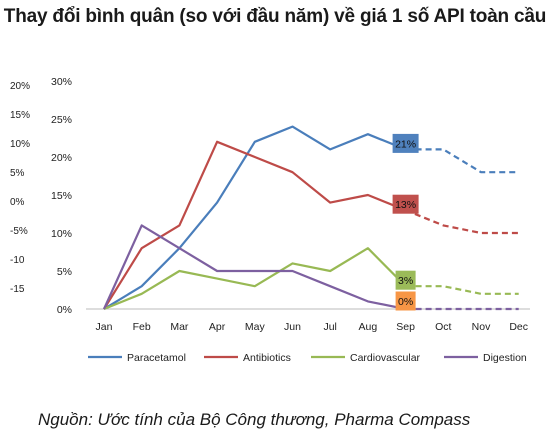 The width and height of the screenshot is (550, 444). Describe the element at coordinates (292, 327) in the screenshot. I see `x-tick-label: Jun` at that location.